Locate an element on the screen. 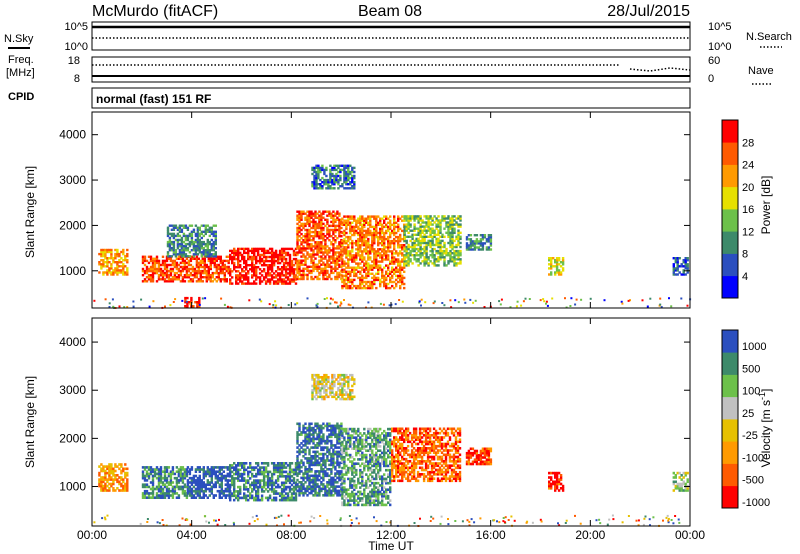  cpid-label: CPID is located at coordinates (21, 97).